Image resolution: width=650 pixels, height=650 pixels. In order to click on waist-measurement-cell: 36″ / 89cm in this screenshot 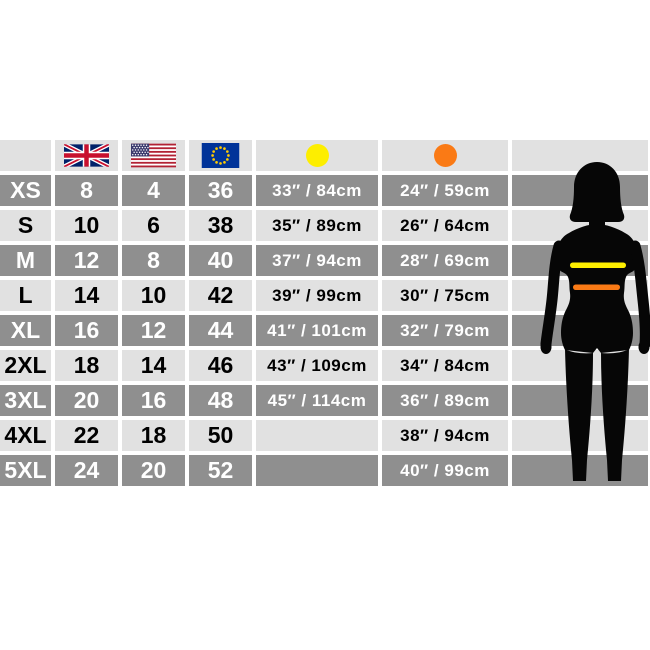, I will do `click(445, 400)`.